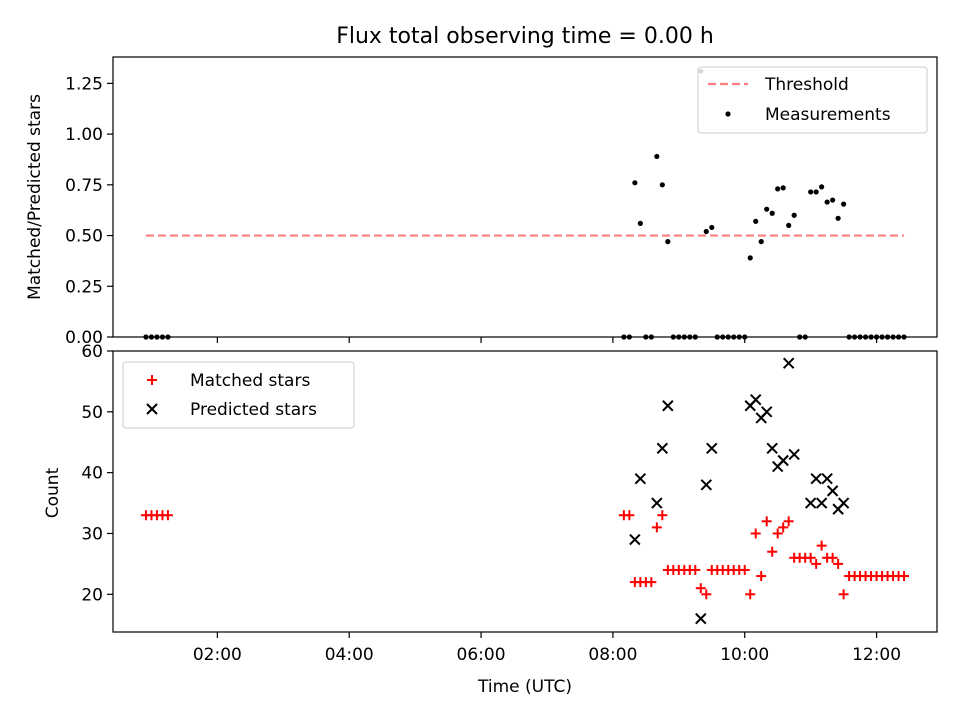 The width and height of the screenshot is (960, 720). I want to click on bottom-legend: Matched stars Predicted stars, so click(238, 395).